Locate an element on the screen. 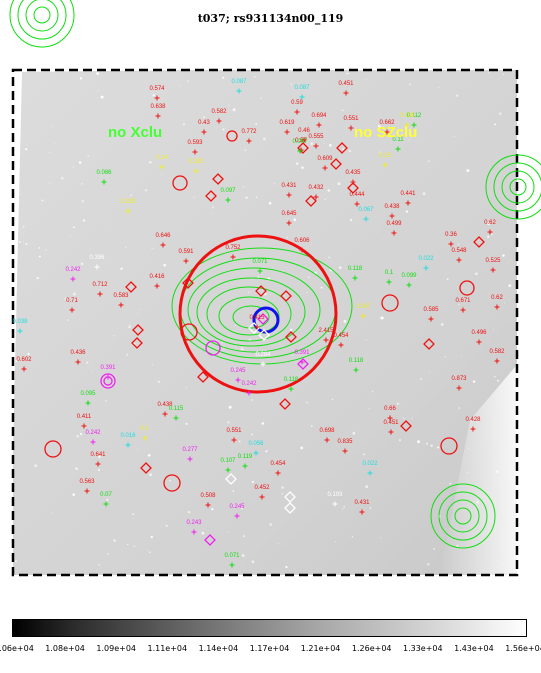  source-red: 0.57 is located at coordinates (301, 145).